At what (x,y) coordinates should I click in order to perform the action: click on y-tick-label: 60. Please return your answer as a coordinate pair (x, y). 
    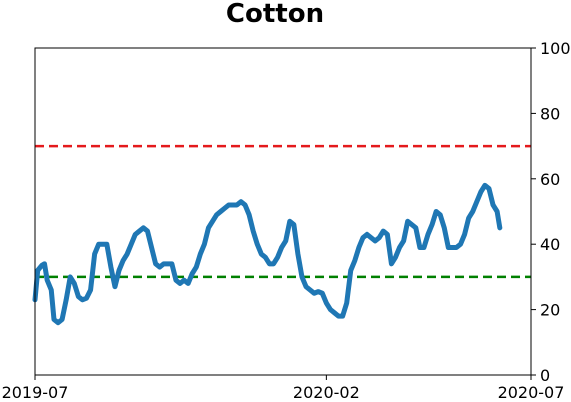
    Looking at the image, I should click on (550, 179).